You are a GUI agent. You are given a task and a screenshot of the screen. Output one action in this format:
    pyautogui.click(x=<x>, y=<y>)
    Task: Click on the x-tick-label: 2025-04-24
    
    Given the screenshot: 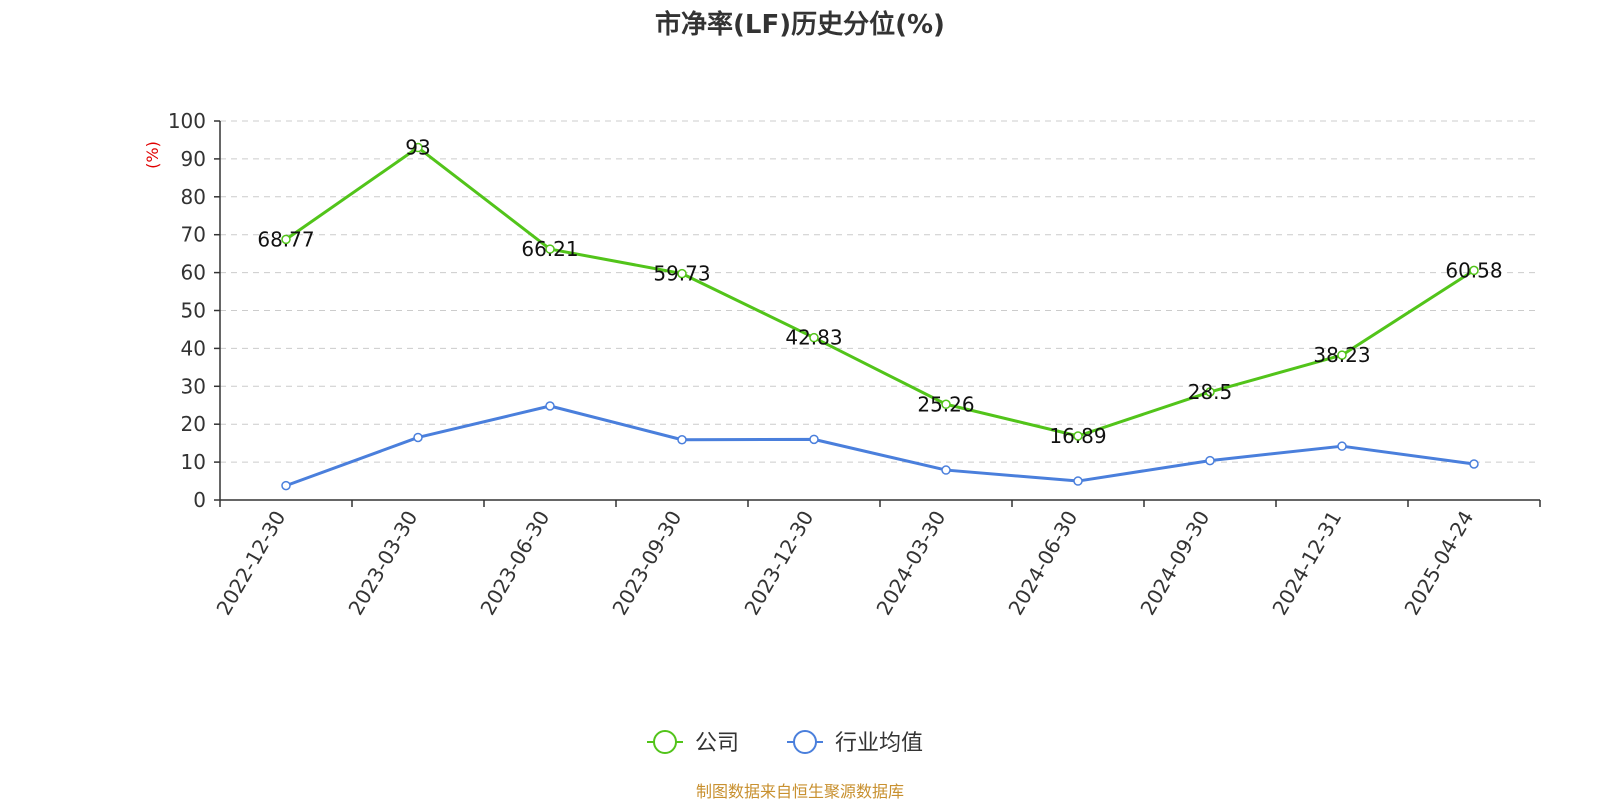 What is the action you would take?
    pyautogui.click(x=1438, y=563)
    